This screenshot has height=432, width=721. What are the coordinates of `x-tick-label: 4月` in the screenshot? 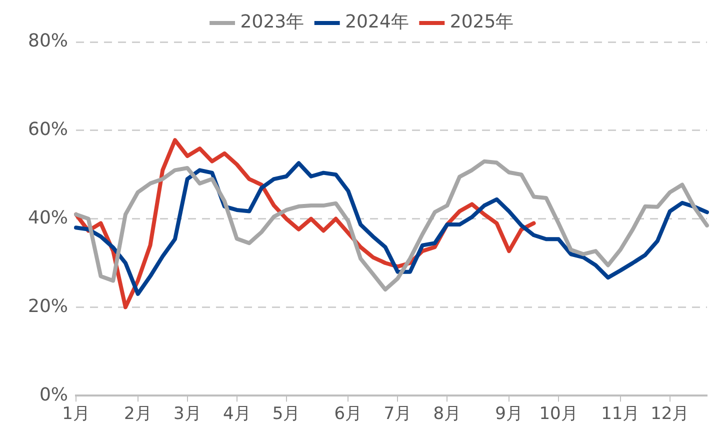 It's located at (236, 414).